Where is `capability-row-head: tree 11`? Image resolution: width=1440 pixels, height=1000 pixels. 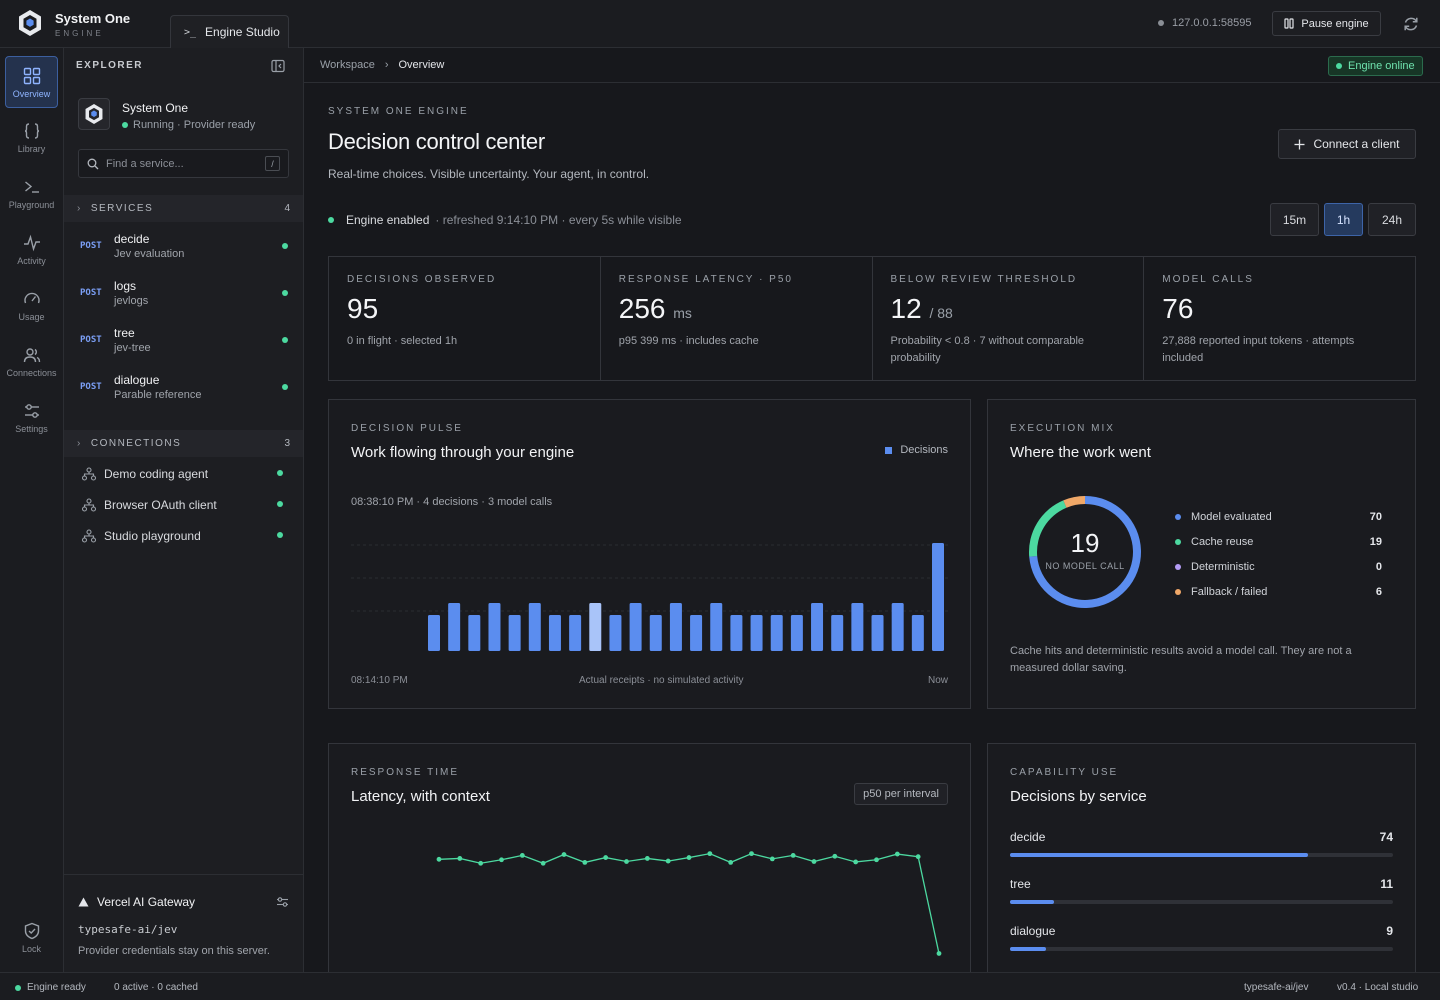 capability-row-head: tree 11 is located at coordinates (1201, 884).